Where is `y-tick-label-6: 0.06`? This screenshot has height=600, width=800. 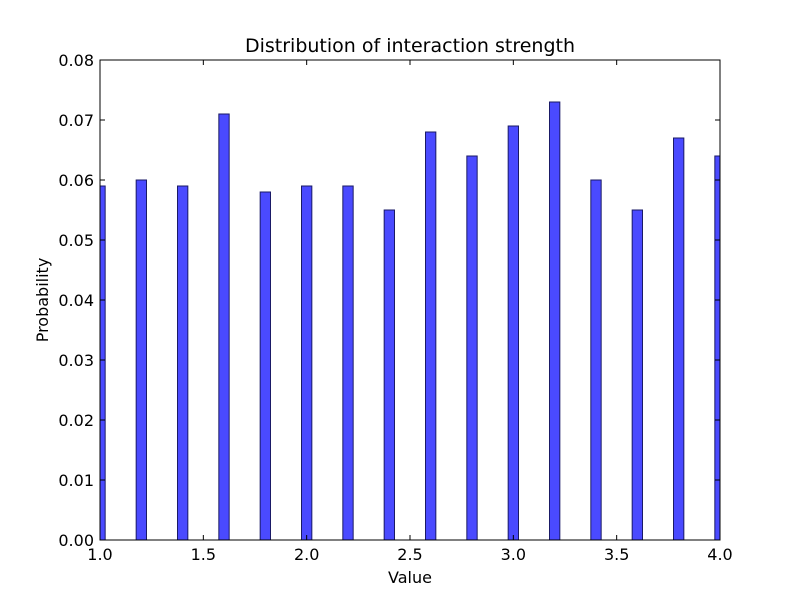 y-tick-label-6: 0.06 is located at coordinates (76, 180).